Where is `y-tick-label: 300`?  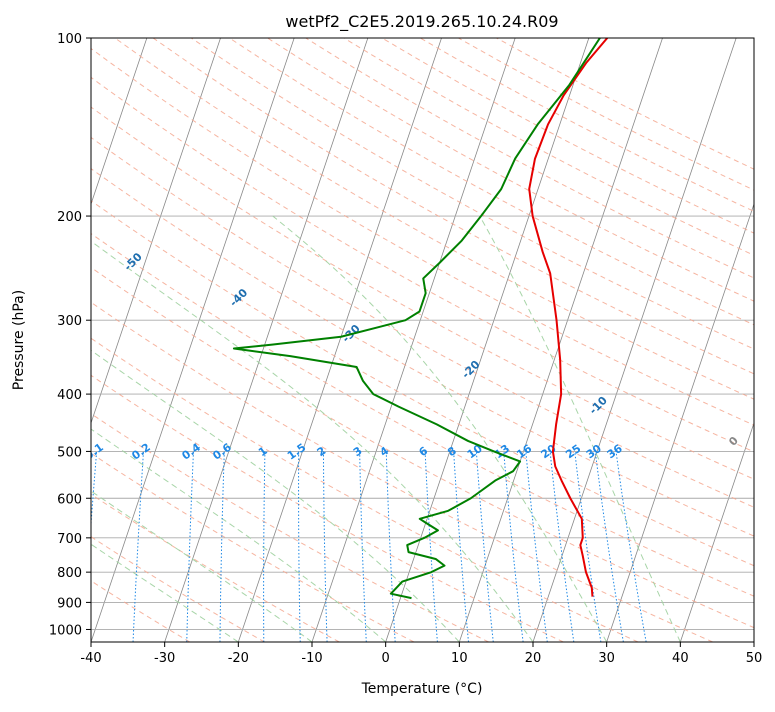 y-tick-label: 300 is located at coordinates (69, 321).